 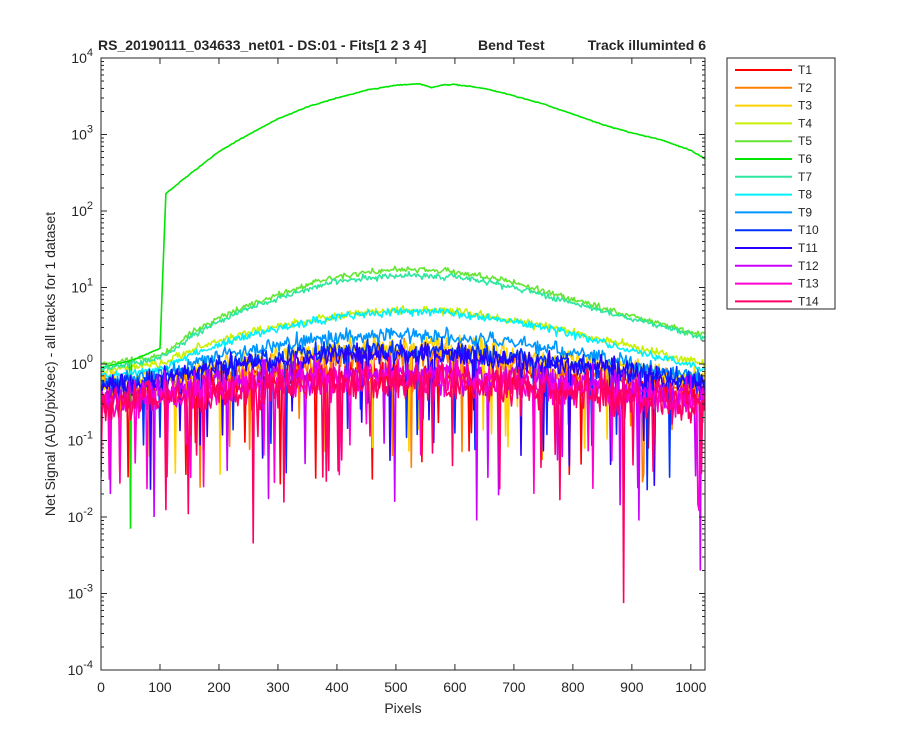 What do you see at coordinates (80, 439) in the screenshot?
I see `y-tick-label: 10⁻¹` at bounding box center [80, 439].